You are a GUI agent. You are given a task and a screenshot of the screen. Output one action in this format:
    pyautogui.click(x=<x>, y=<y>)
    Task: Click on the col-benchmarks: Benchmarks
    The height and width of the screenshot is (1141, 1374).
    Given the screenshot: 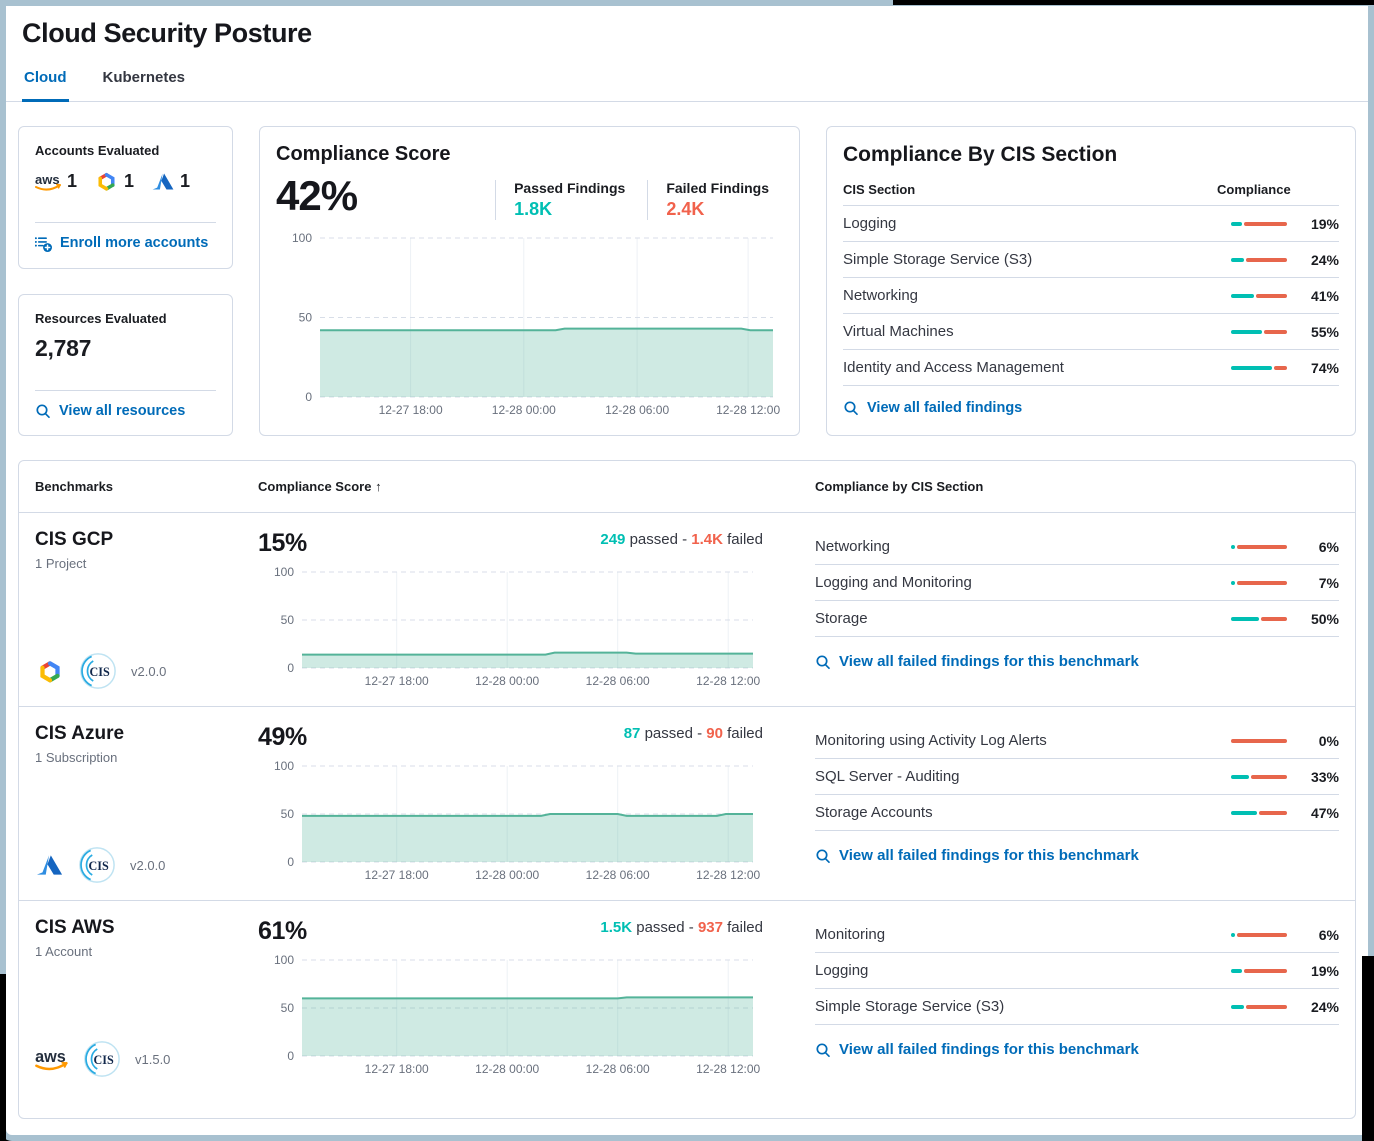 What is the action you would take?
    pyautogui.click(x=74, y=486)
    